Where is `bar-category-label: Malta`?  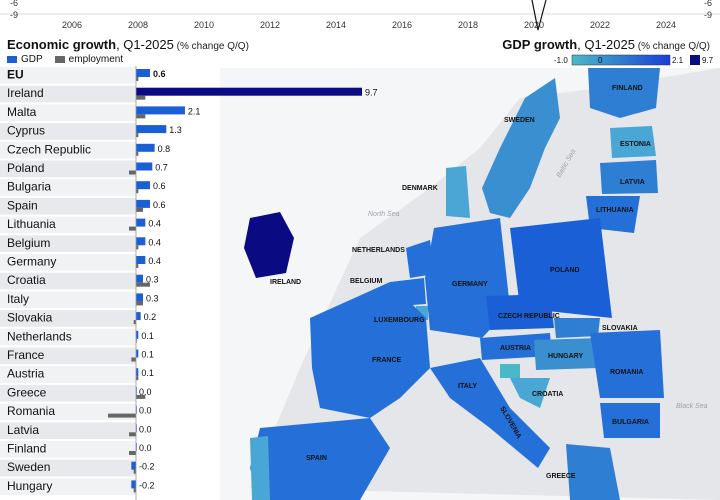 bar-category-label: Malta is located at coordinates (22, 112).